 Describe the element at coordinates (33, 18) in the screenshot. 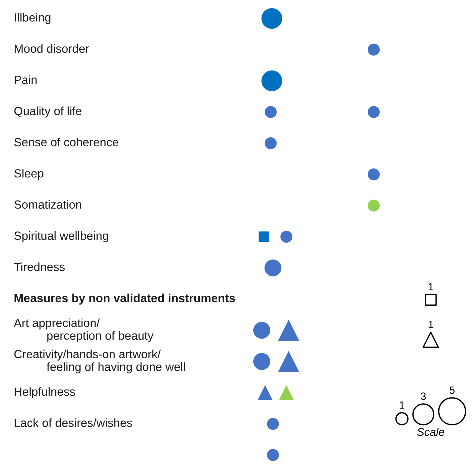

I see `y-tick-label: Illbeing` at that location.